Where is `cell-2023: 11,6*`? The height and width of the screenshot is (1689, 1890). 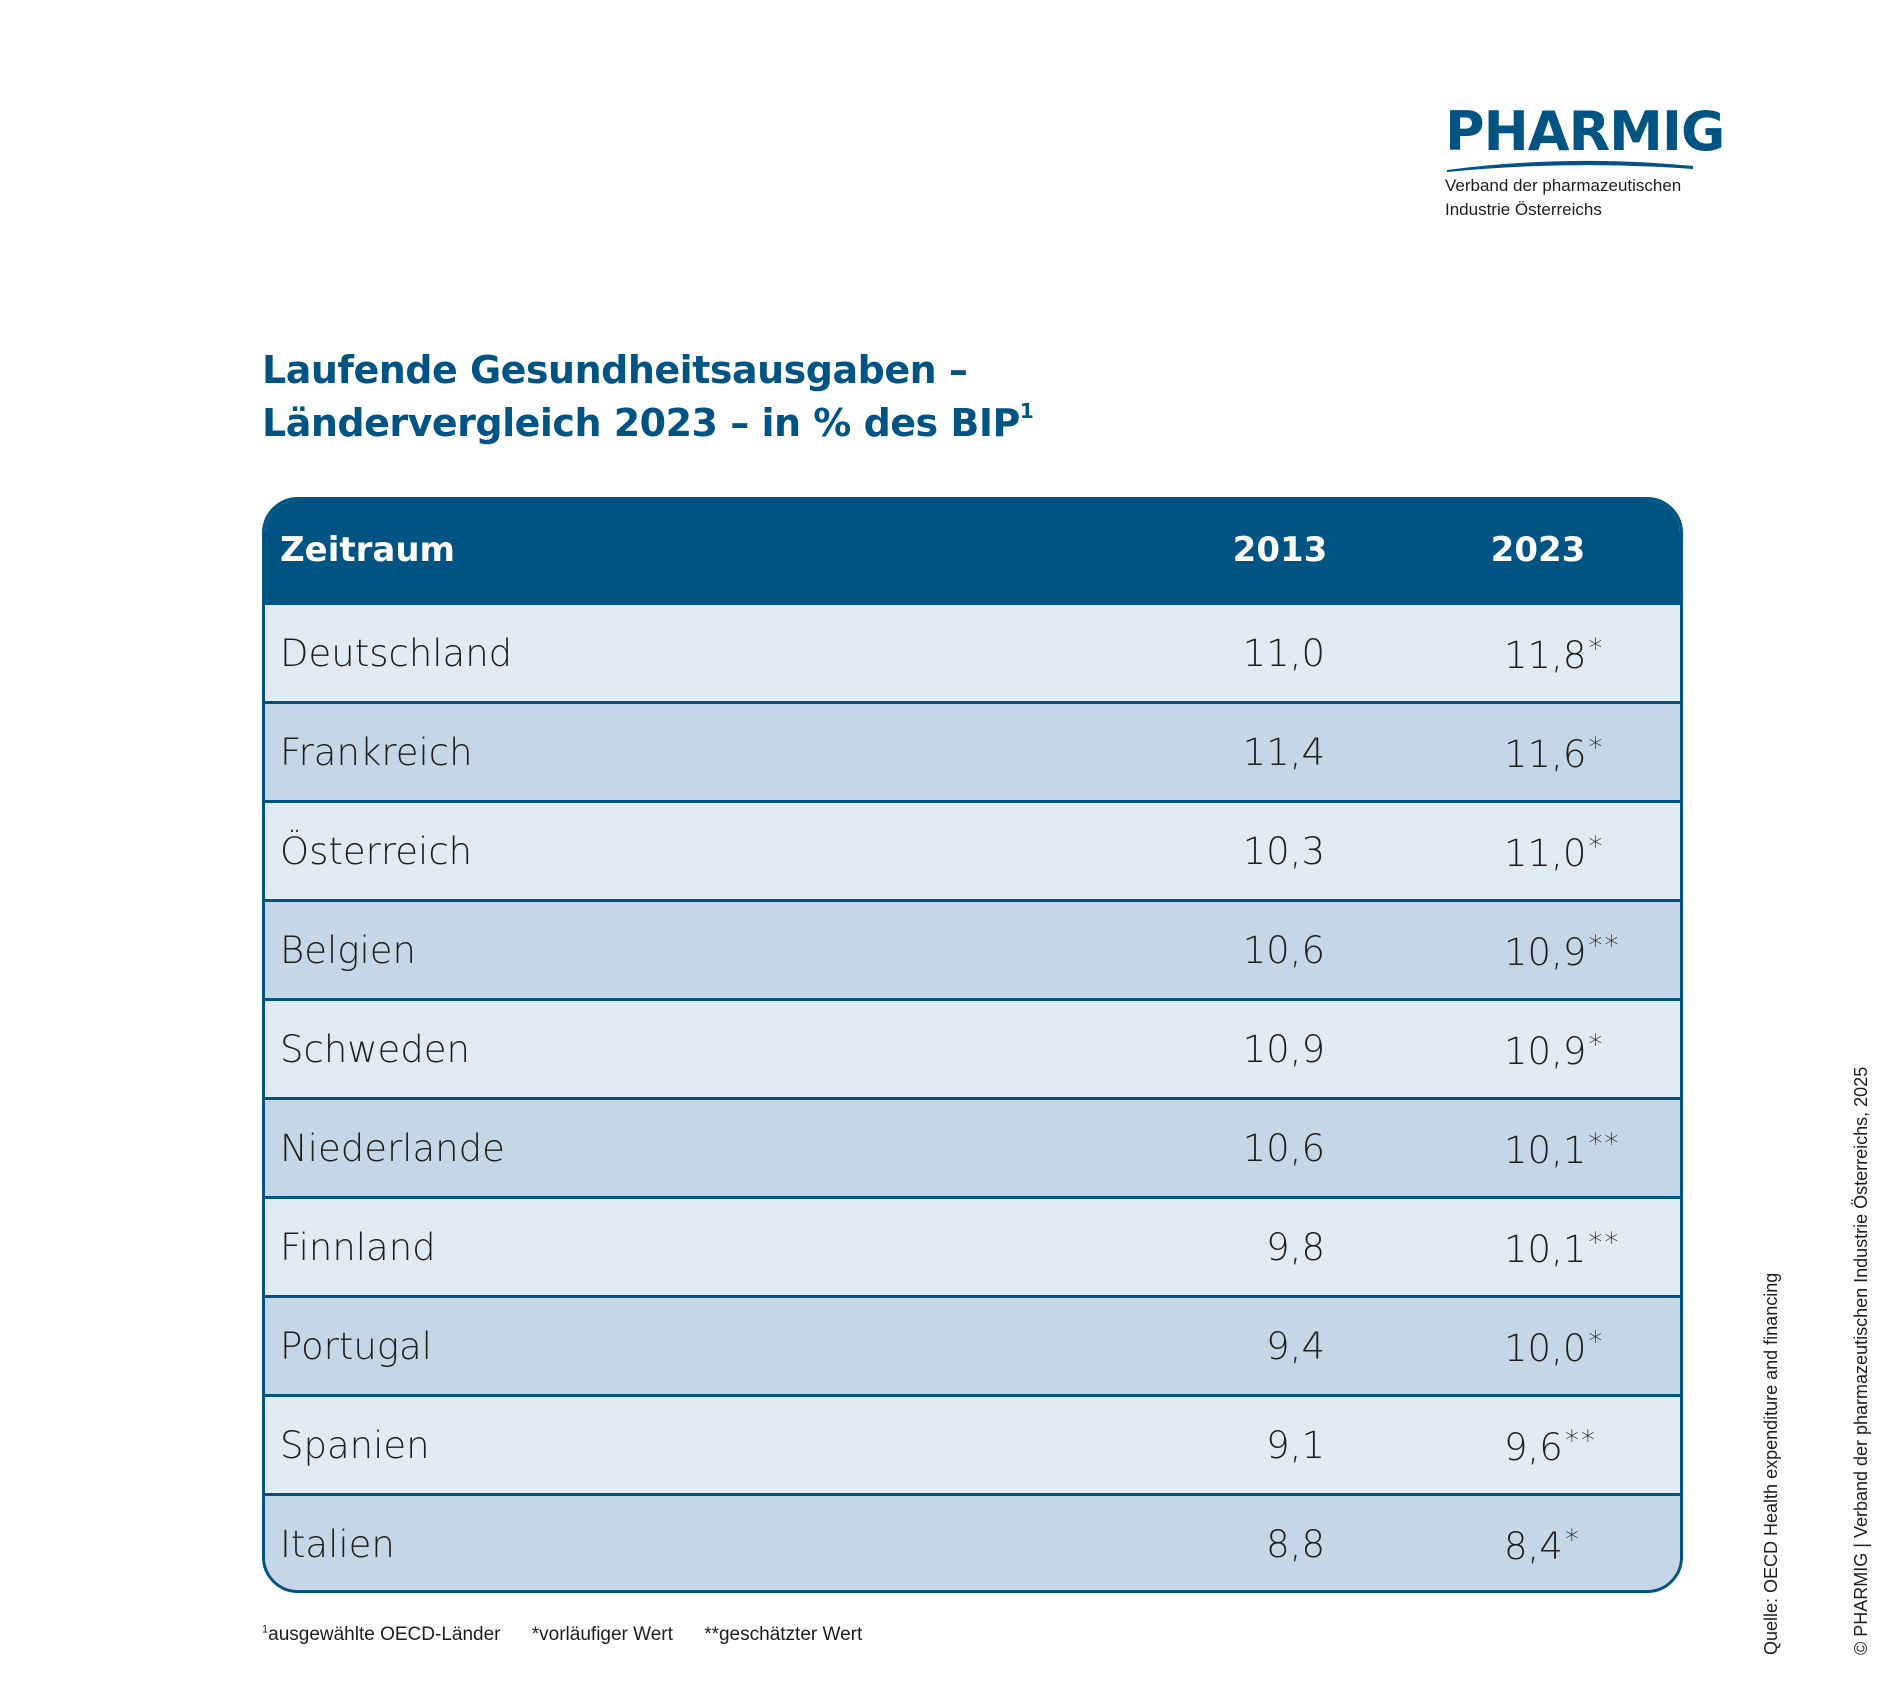 cell-2023: 11,6* is located at coordinates (1554, 753).